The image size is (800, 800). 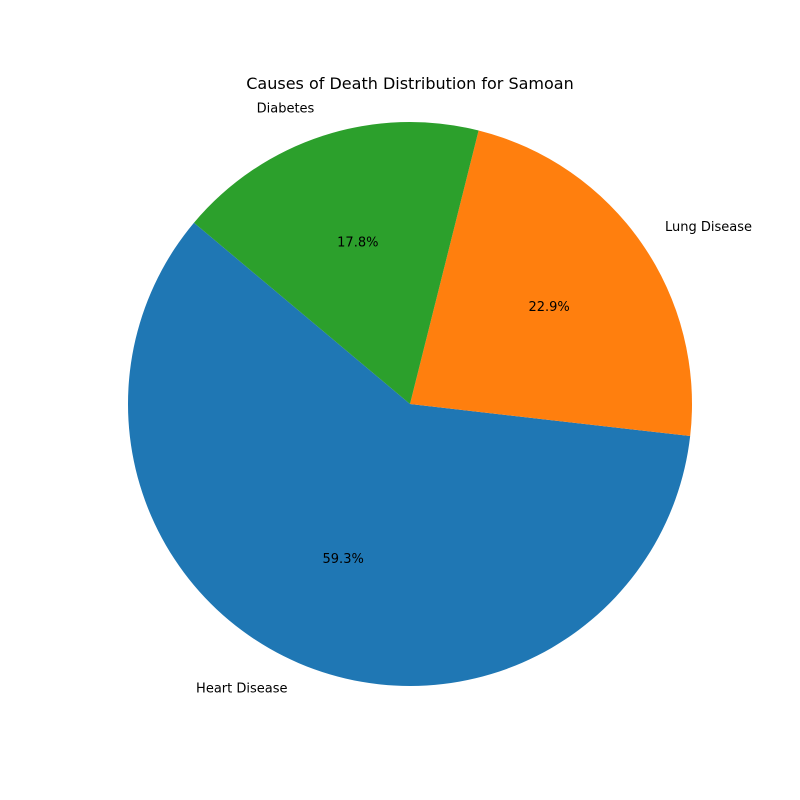 What do you see at coordinates (548, 307) in the screenshot?
I see `slice-percent-lung-disease: 22.9%` at bounding box center [548, 307].